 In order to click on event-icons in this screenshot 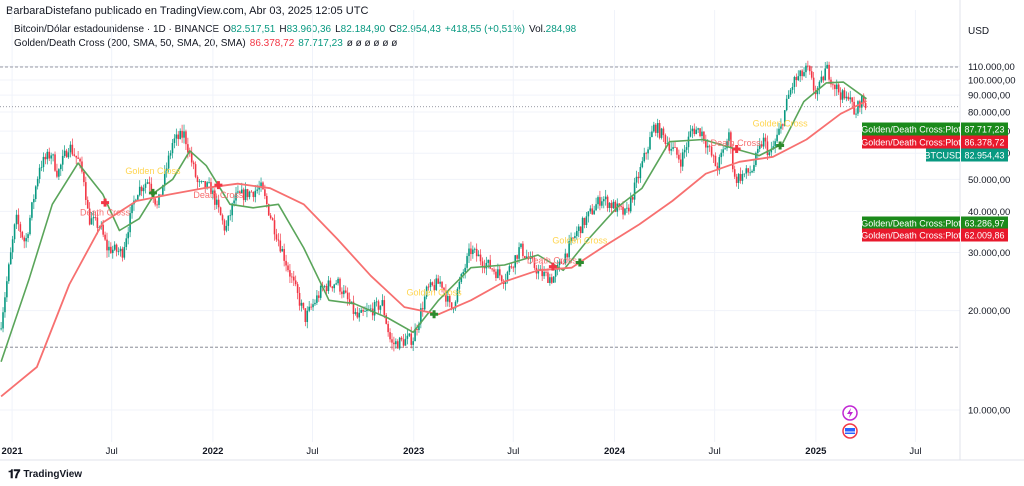, I will do `click(850, 422)`.